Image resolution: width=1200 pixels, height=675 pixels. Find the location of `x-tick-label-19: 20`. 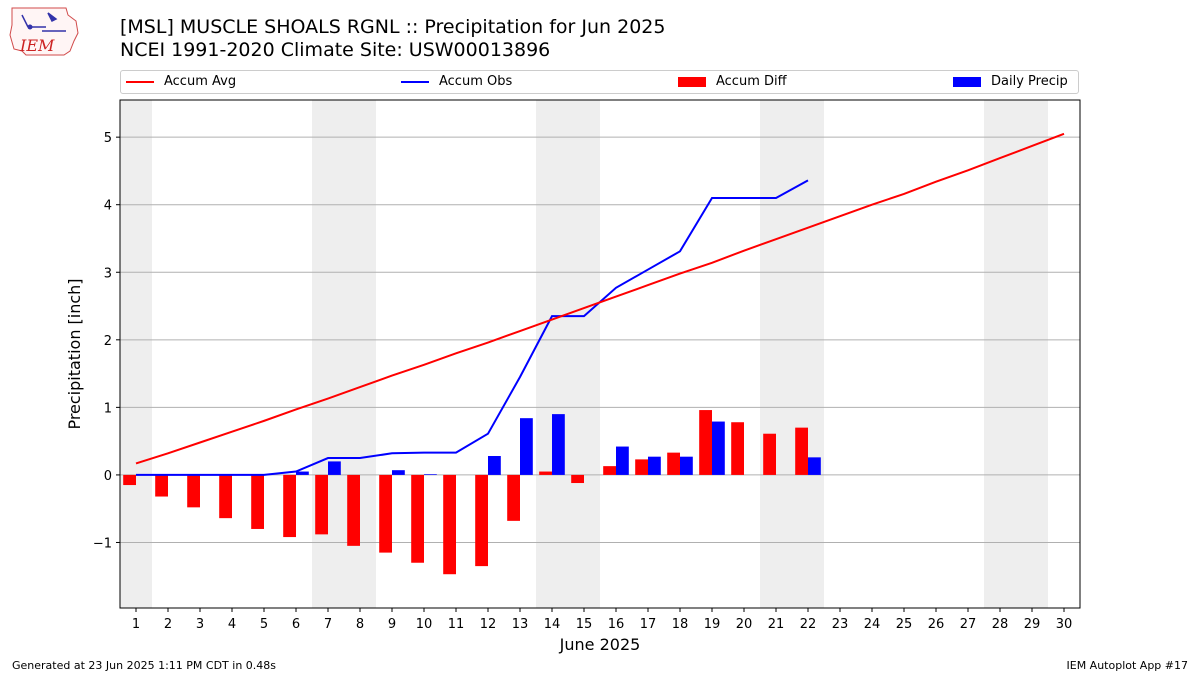

x-tick-label-19: 20 is located at coordinates (744, 624).